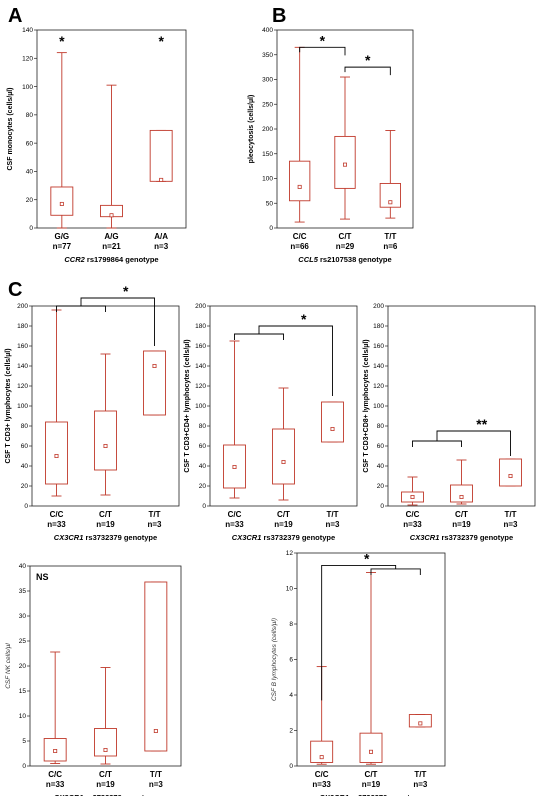  I want to click on ns-label: NS, so click(42, 577).